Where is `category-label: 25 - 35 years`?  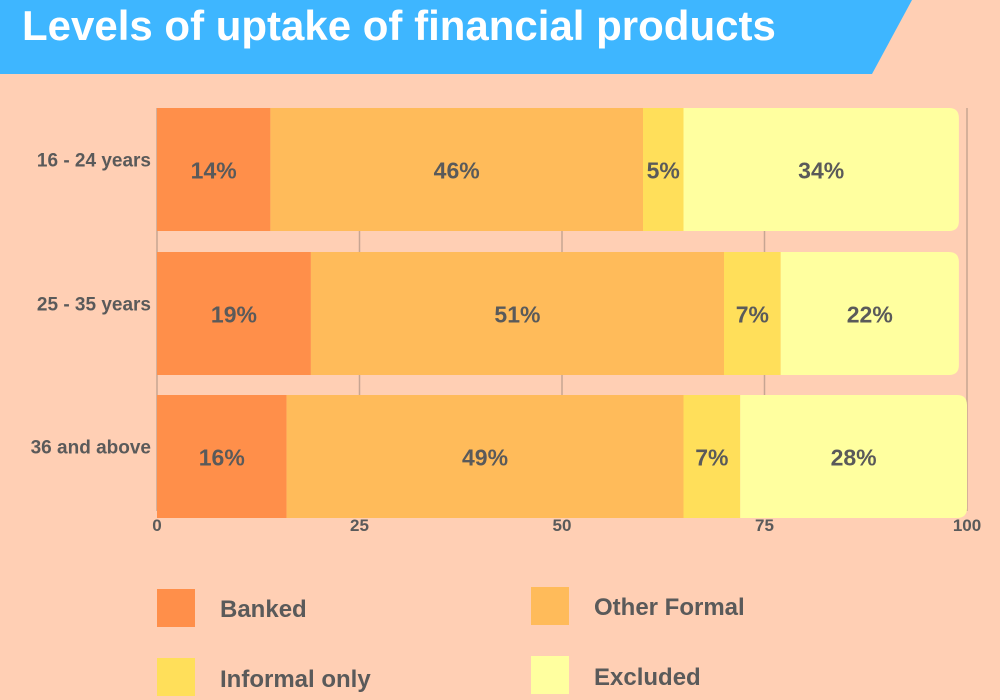
category-label: 25 - 35 years is located at coordinates (94, 305).